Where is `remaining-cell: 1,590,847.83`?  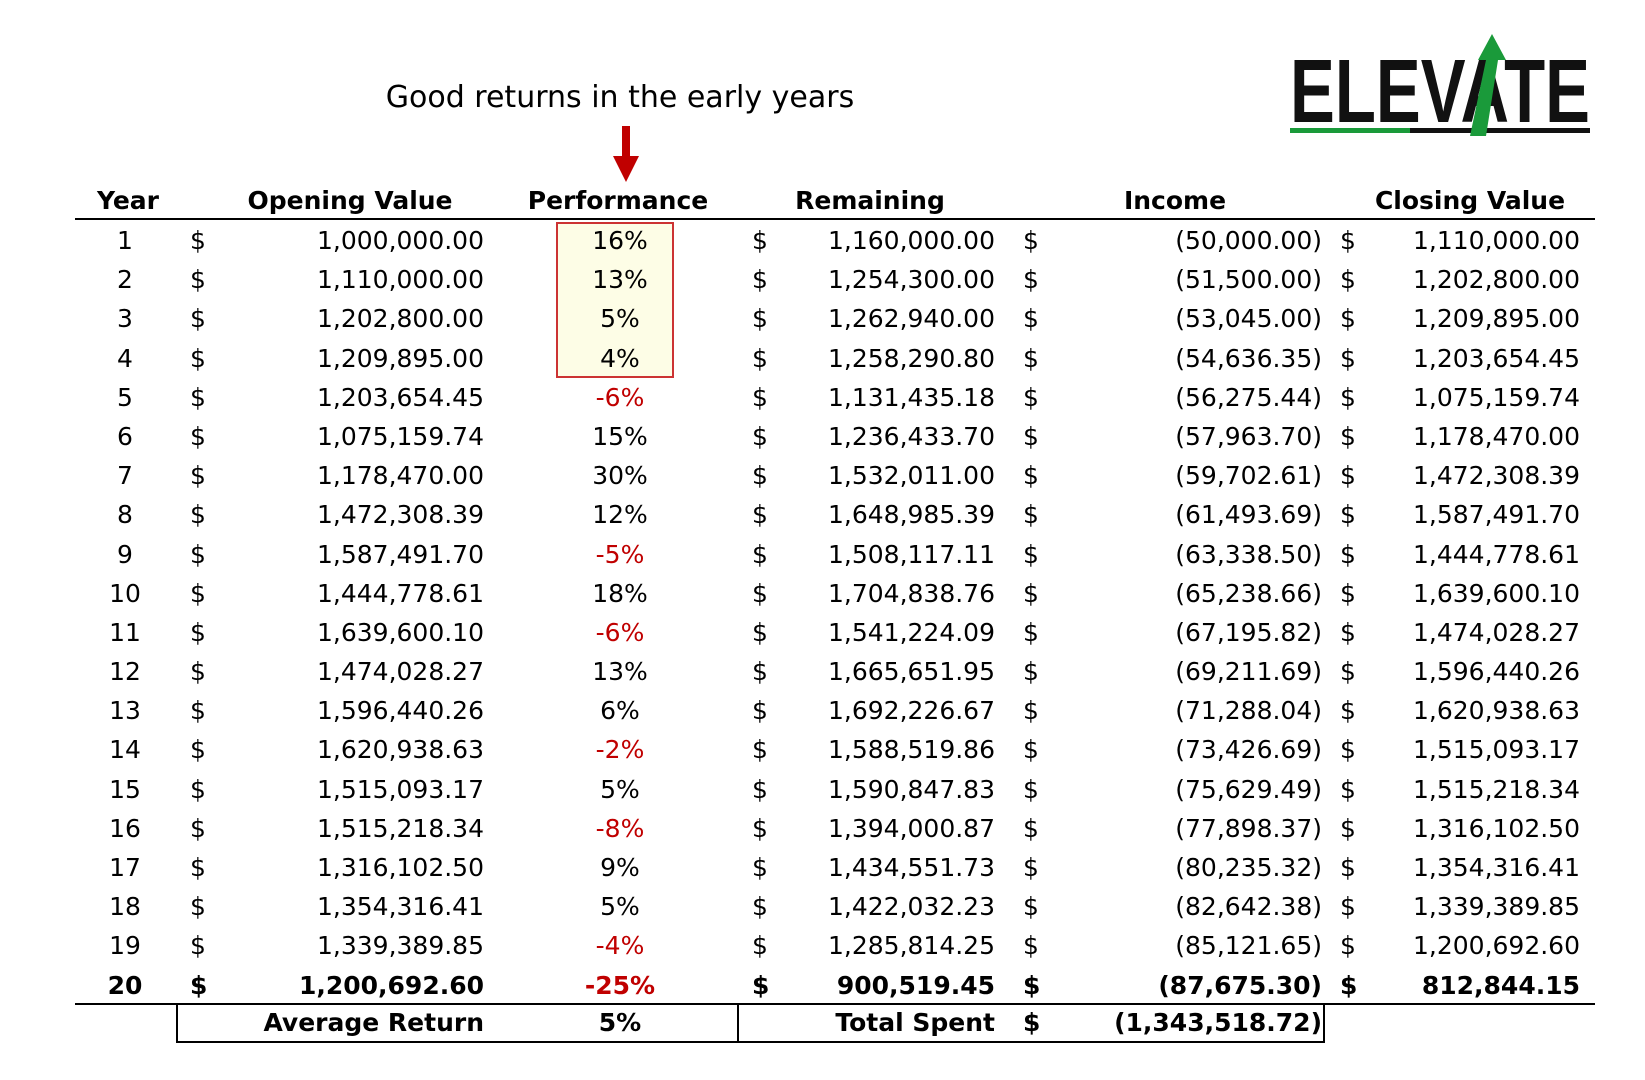
remaining-cell: 1,590,847.83 is located at coordinates (911, 789).